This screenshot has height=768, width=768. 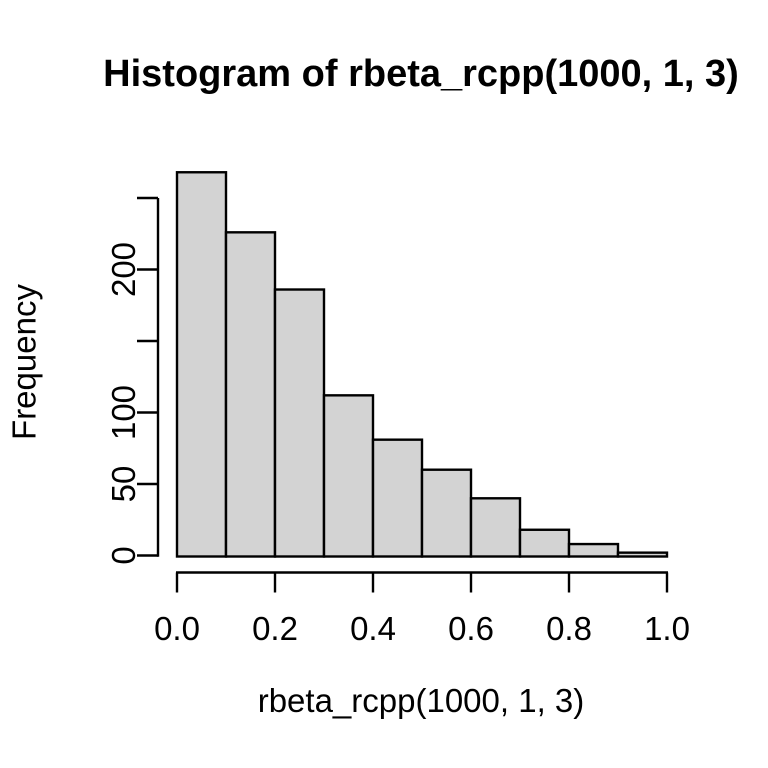 I want to click on y-tick-label: 200, so click(x=123, y=269).